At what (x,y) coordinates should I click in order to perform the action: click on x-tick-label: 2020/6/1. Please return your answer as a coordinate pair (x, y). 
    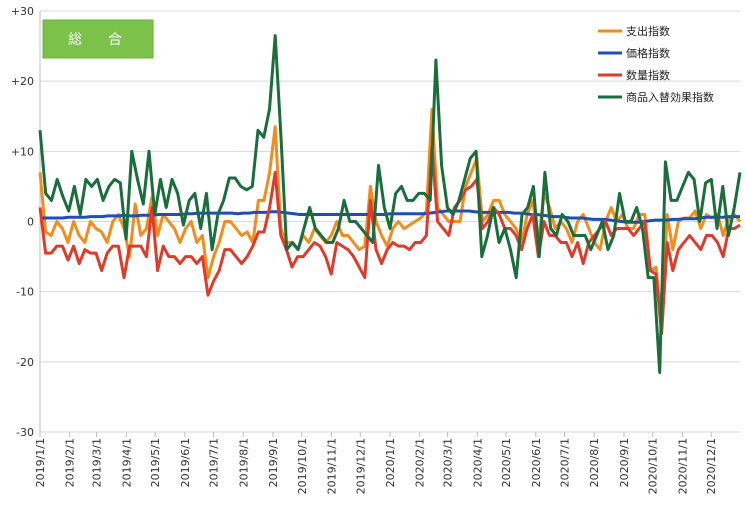
    Looking at the image, I should click on (536, 462).